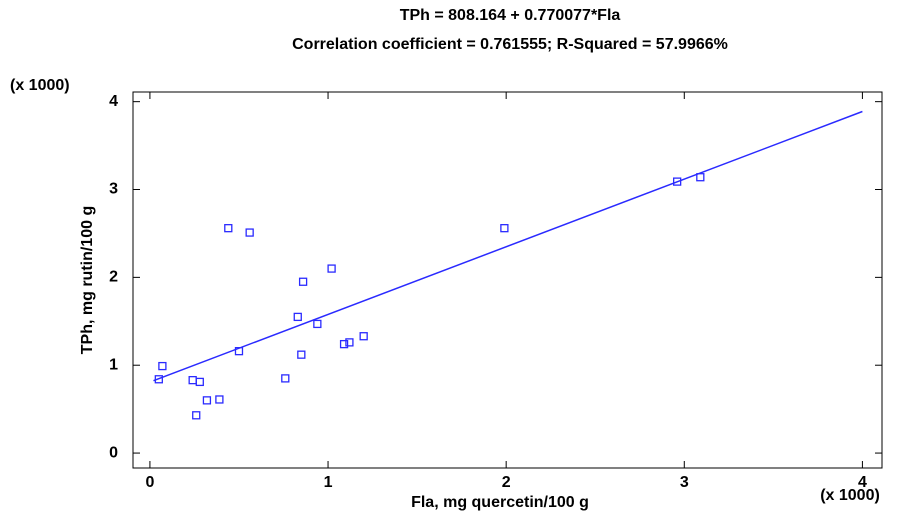 The image size is (902, 515). I want to click on x-tick-label: 0, so click(149, 482).